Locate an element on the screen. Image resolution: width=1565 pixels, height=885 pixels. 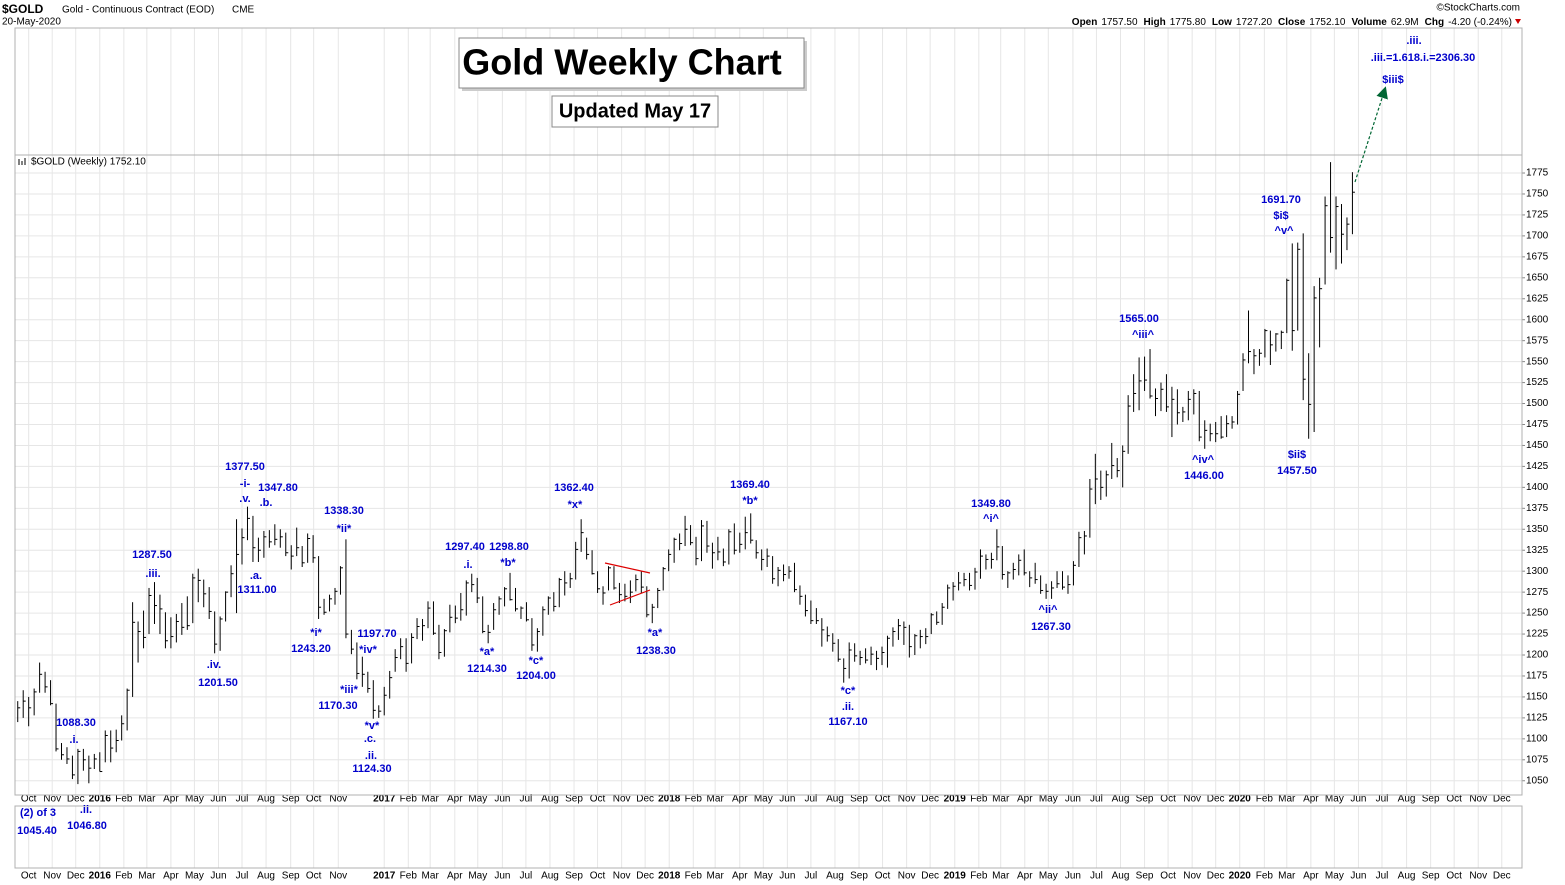
y-tick-label: 1325 is located at coordinates (1537, 550).